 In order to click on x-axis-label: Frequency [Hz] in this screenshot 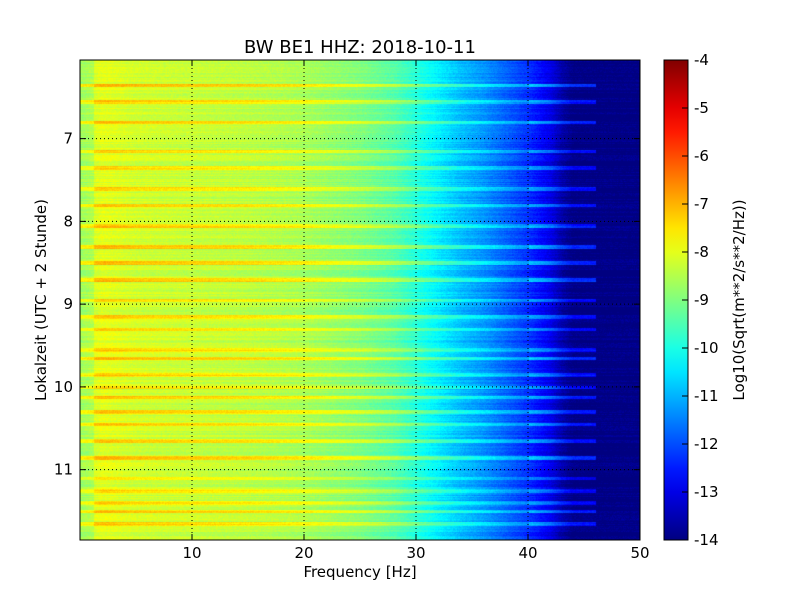, I will do `click(359, 572)`.